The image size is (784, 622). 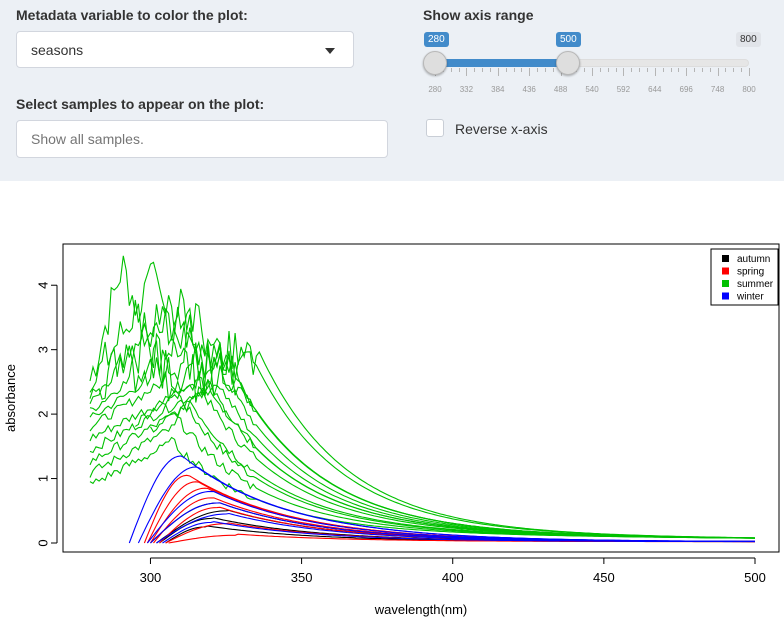 What do you see at coordinates (140, 104) in the screenshot?
I see `sample-select-label: Select samples to appear on the plot:` at bounding box center [140, 104].